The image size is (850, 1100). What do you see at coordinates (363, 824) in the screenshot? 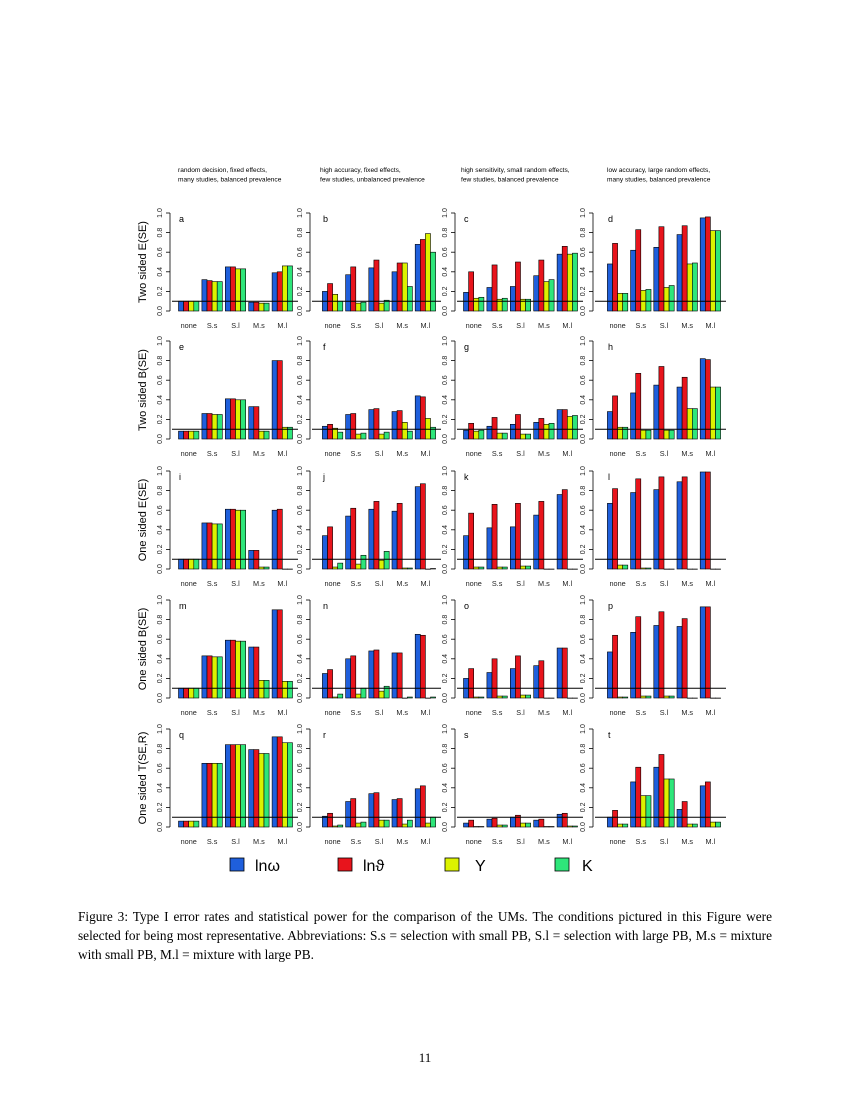
I see `bar-r-S.s-3` at bounding box center [363, 824].